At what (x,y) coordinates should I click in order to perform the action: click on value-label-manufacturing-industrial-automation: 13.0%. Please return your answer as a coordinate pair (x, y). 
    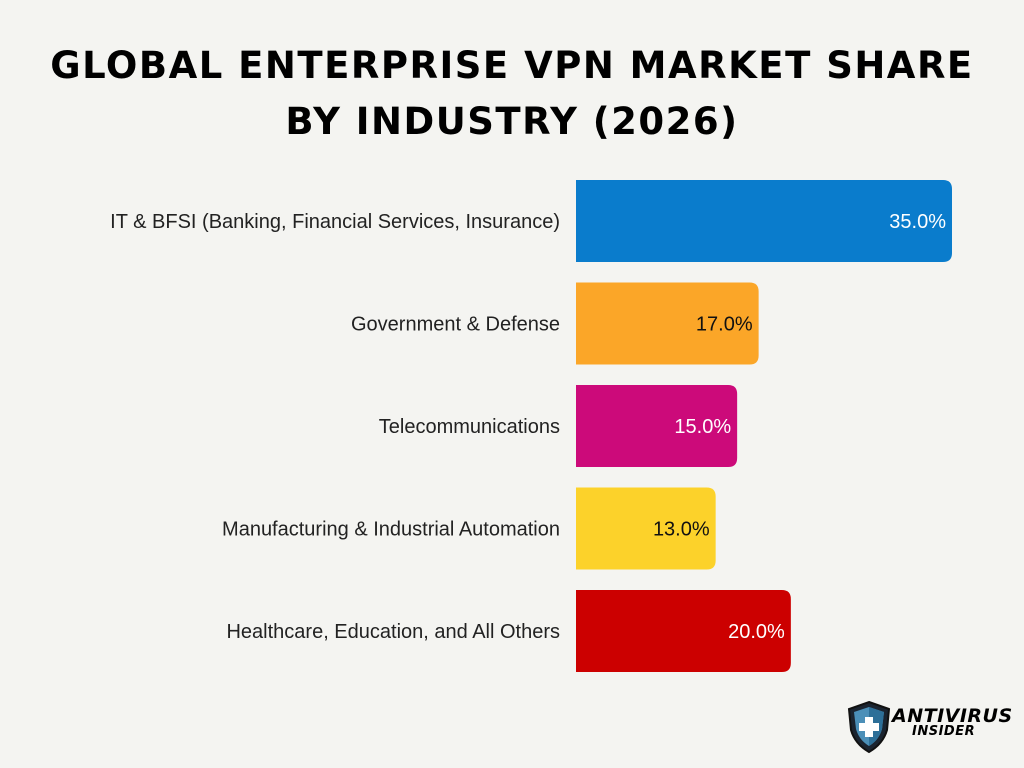
    Looking at the image, I should click on (681, 530).